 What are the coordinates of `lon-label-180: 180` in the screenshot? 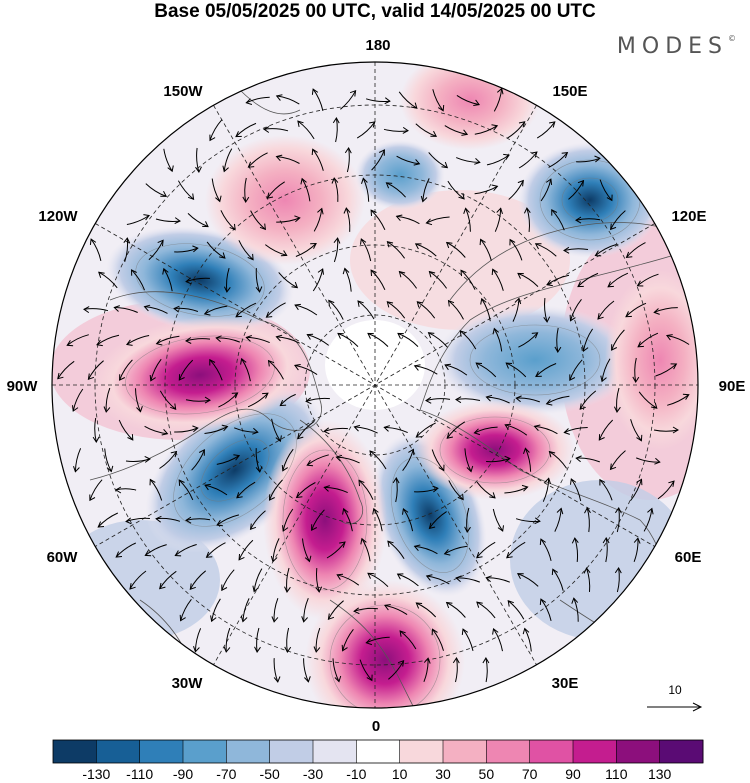 It's located at (377, 45).